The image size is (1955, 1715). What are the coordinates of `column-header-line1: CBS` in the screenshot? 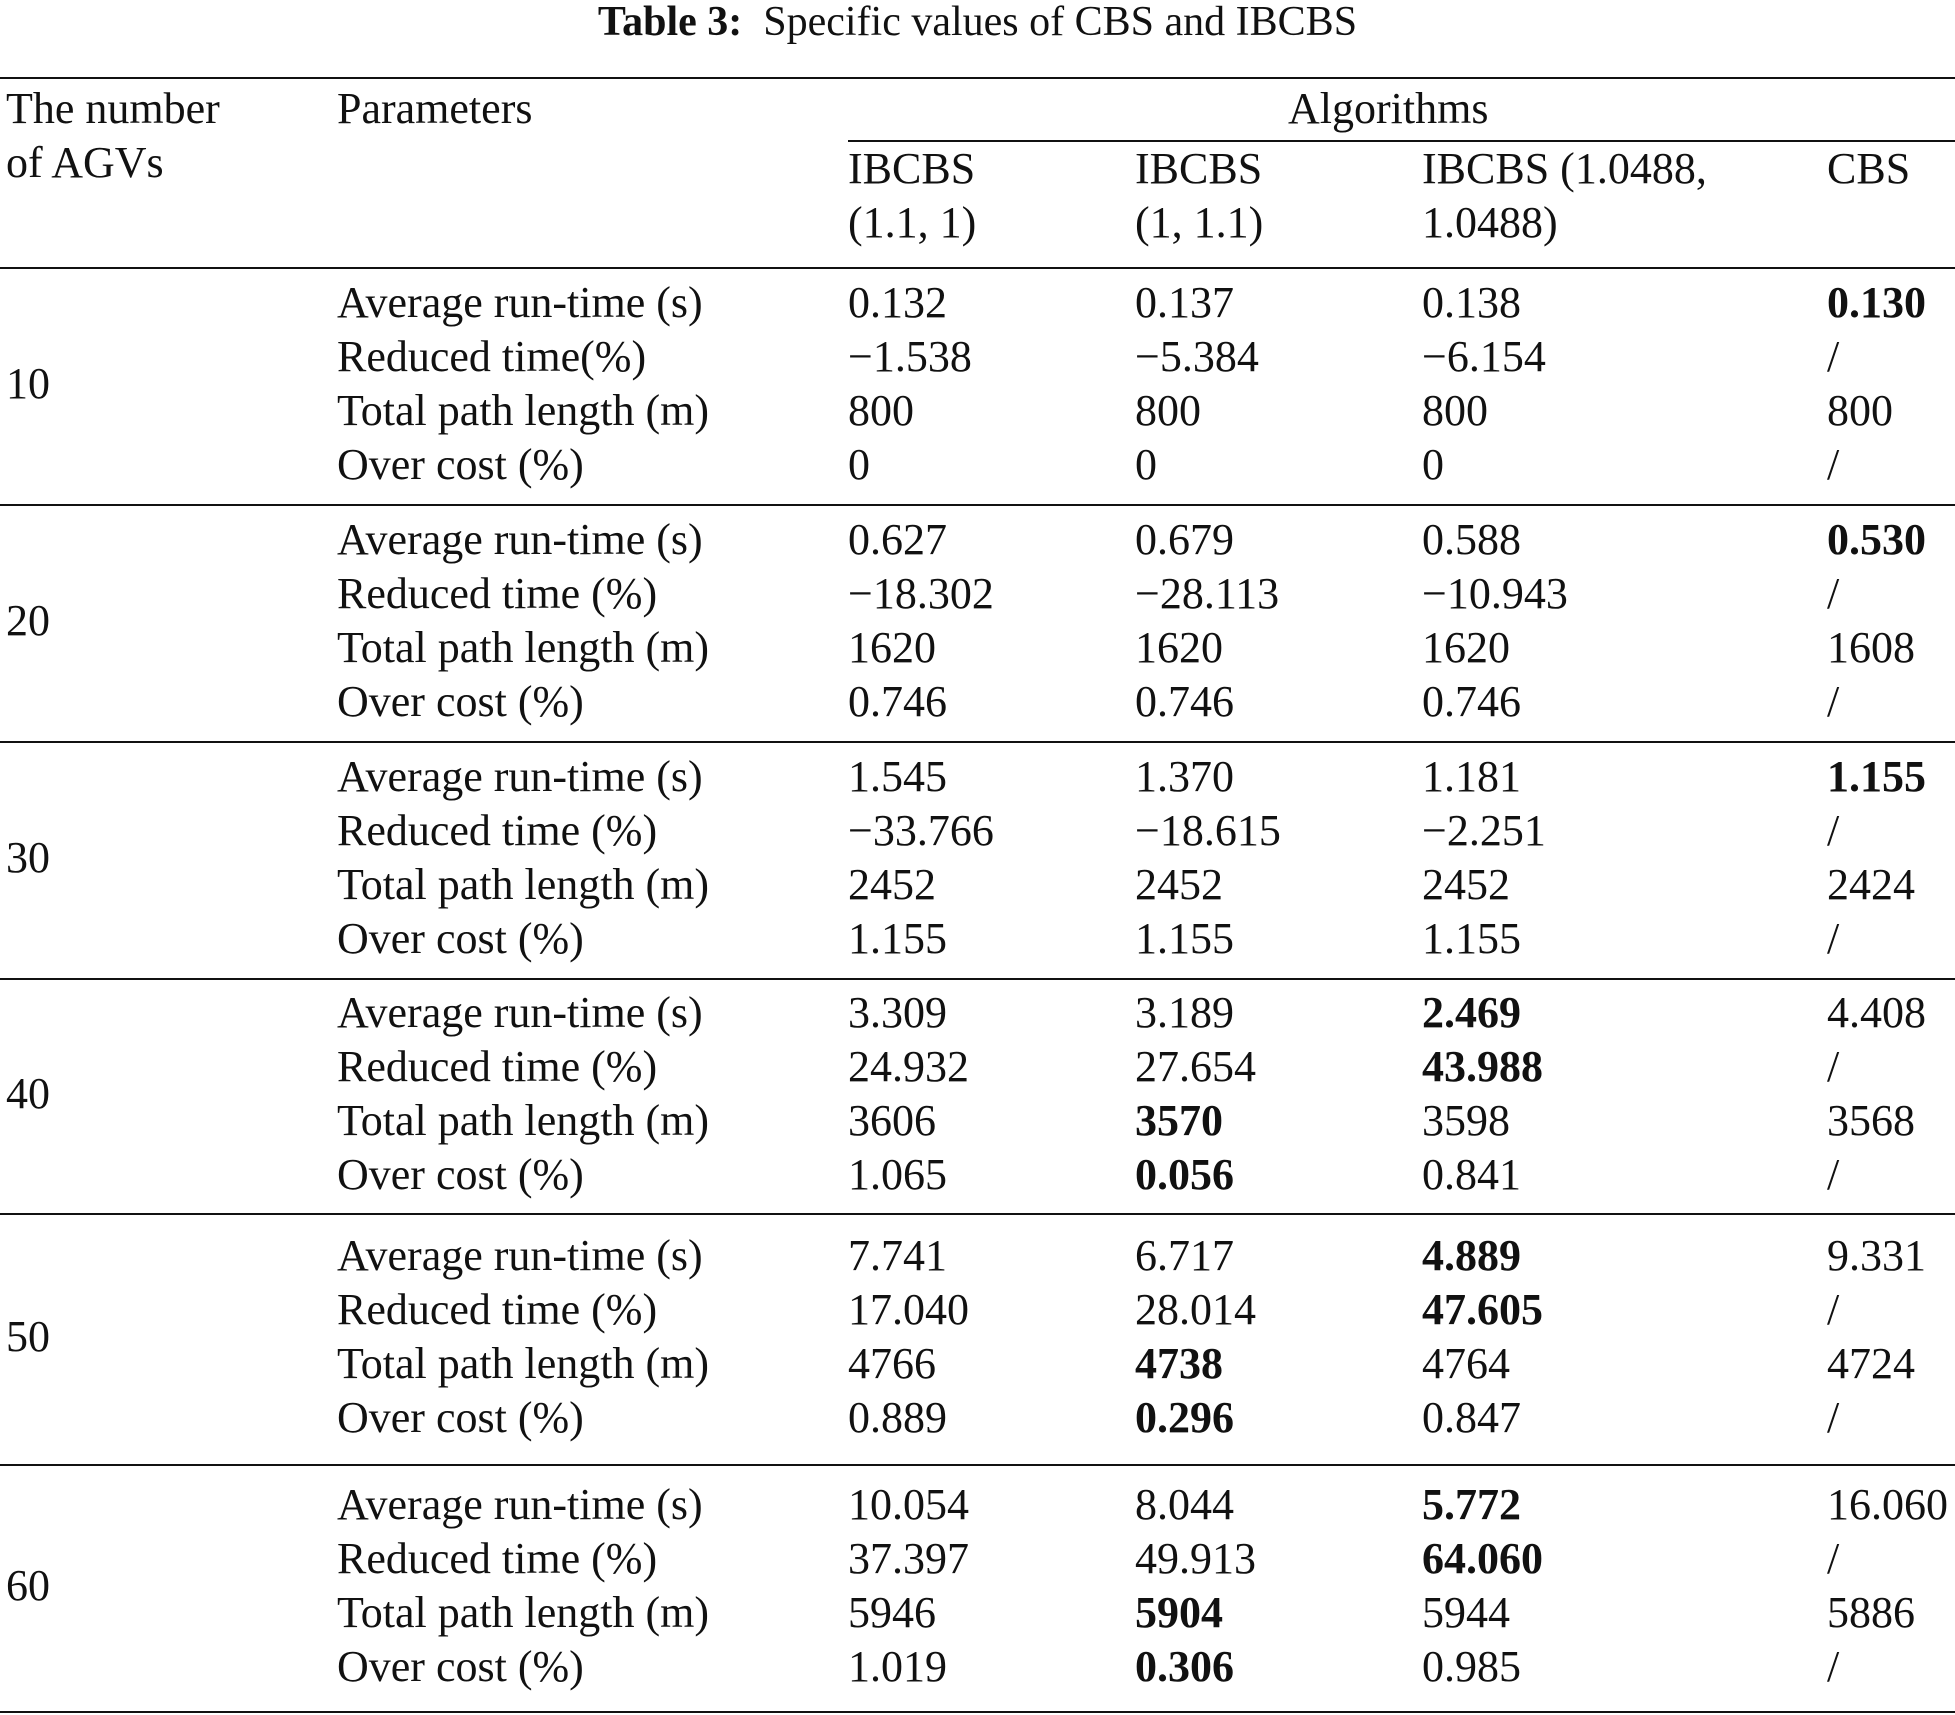 It's located at (1869, 168).